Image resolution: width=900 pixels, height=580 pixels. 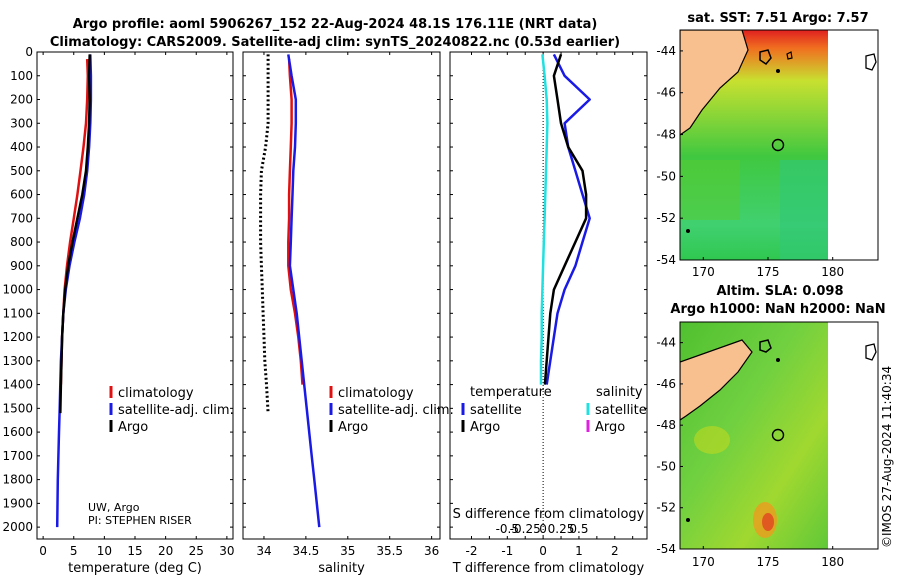 What do you see at coordinates (578, 529) in the screenshot?
I see `s-tick-label: 0.5` at bounding box center [578, 529].